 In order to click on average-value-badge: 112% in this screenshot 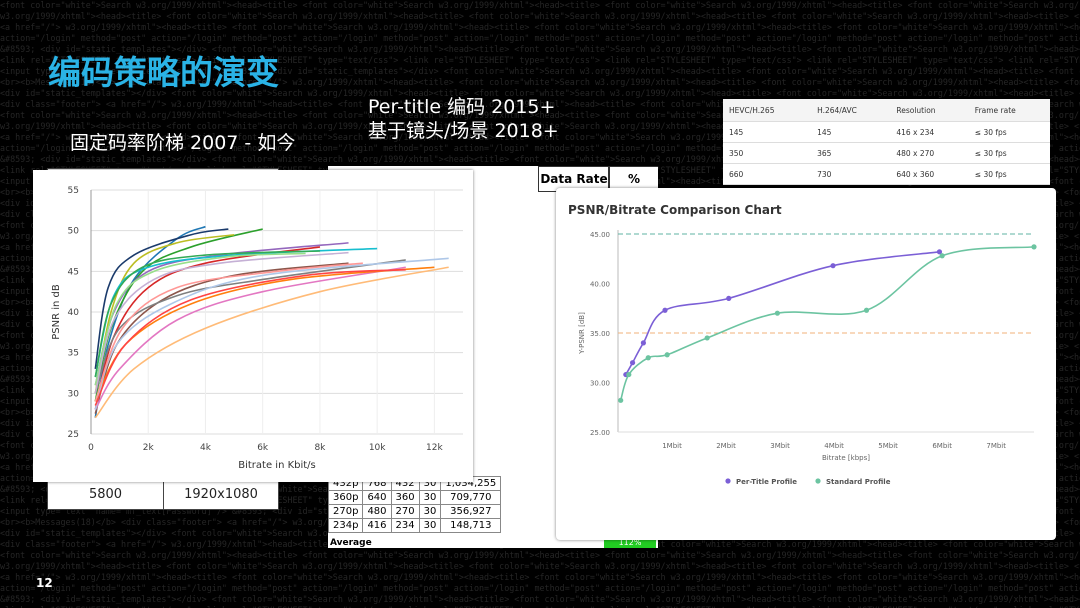, I will do `click(630, 542)`.